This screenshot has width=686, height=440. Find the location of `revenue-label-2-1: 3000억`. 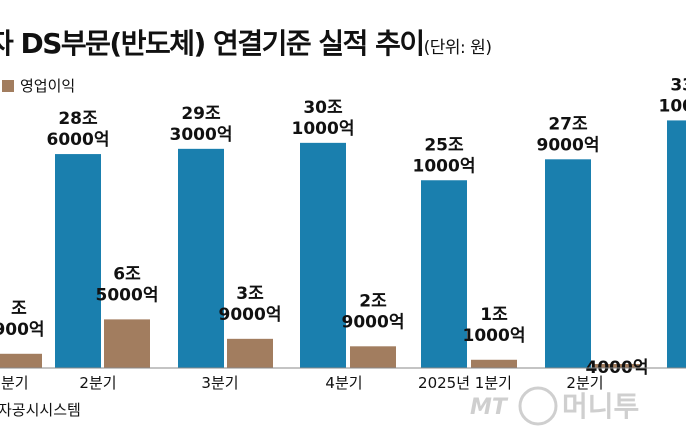

revenue-label-2-1: 3000억 is located at coordinates (201, 135).